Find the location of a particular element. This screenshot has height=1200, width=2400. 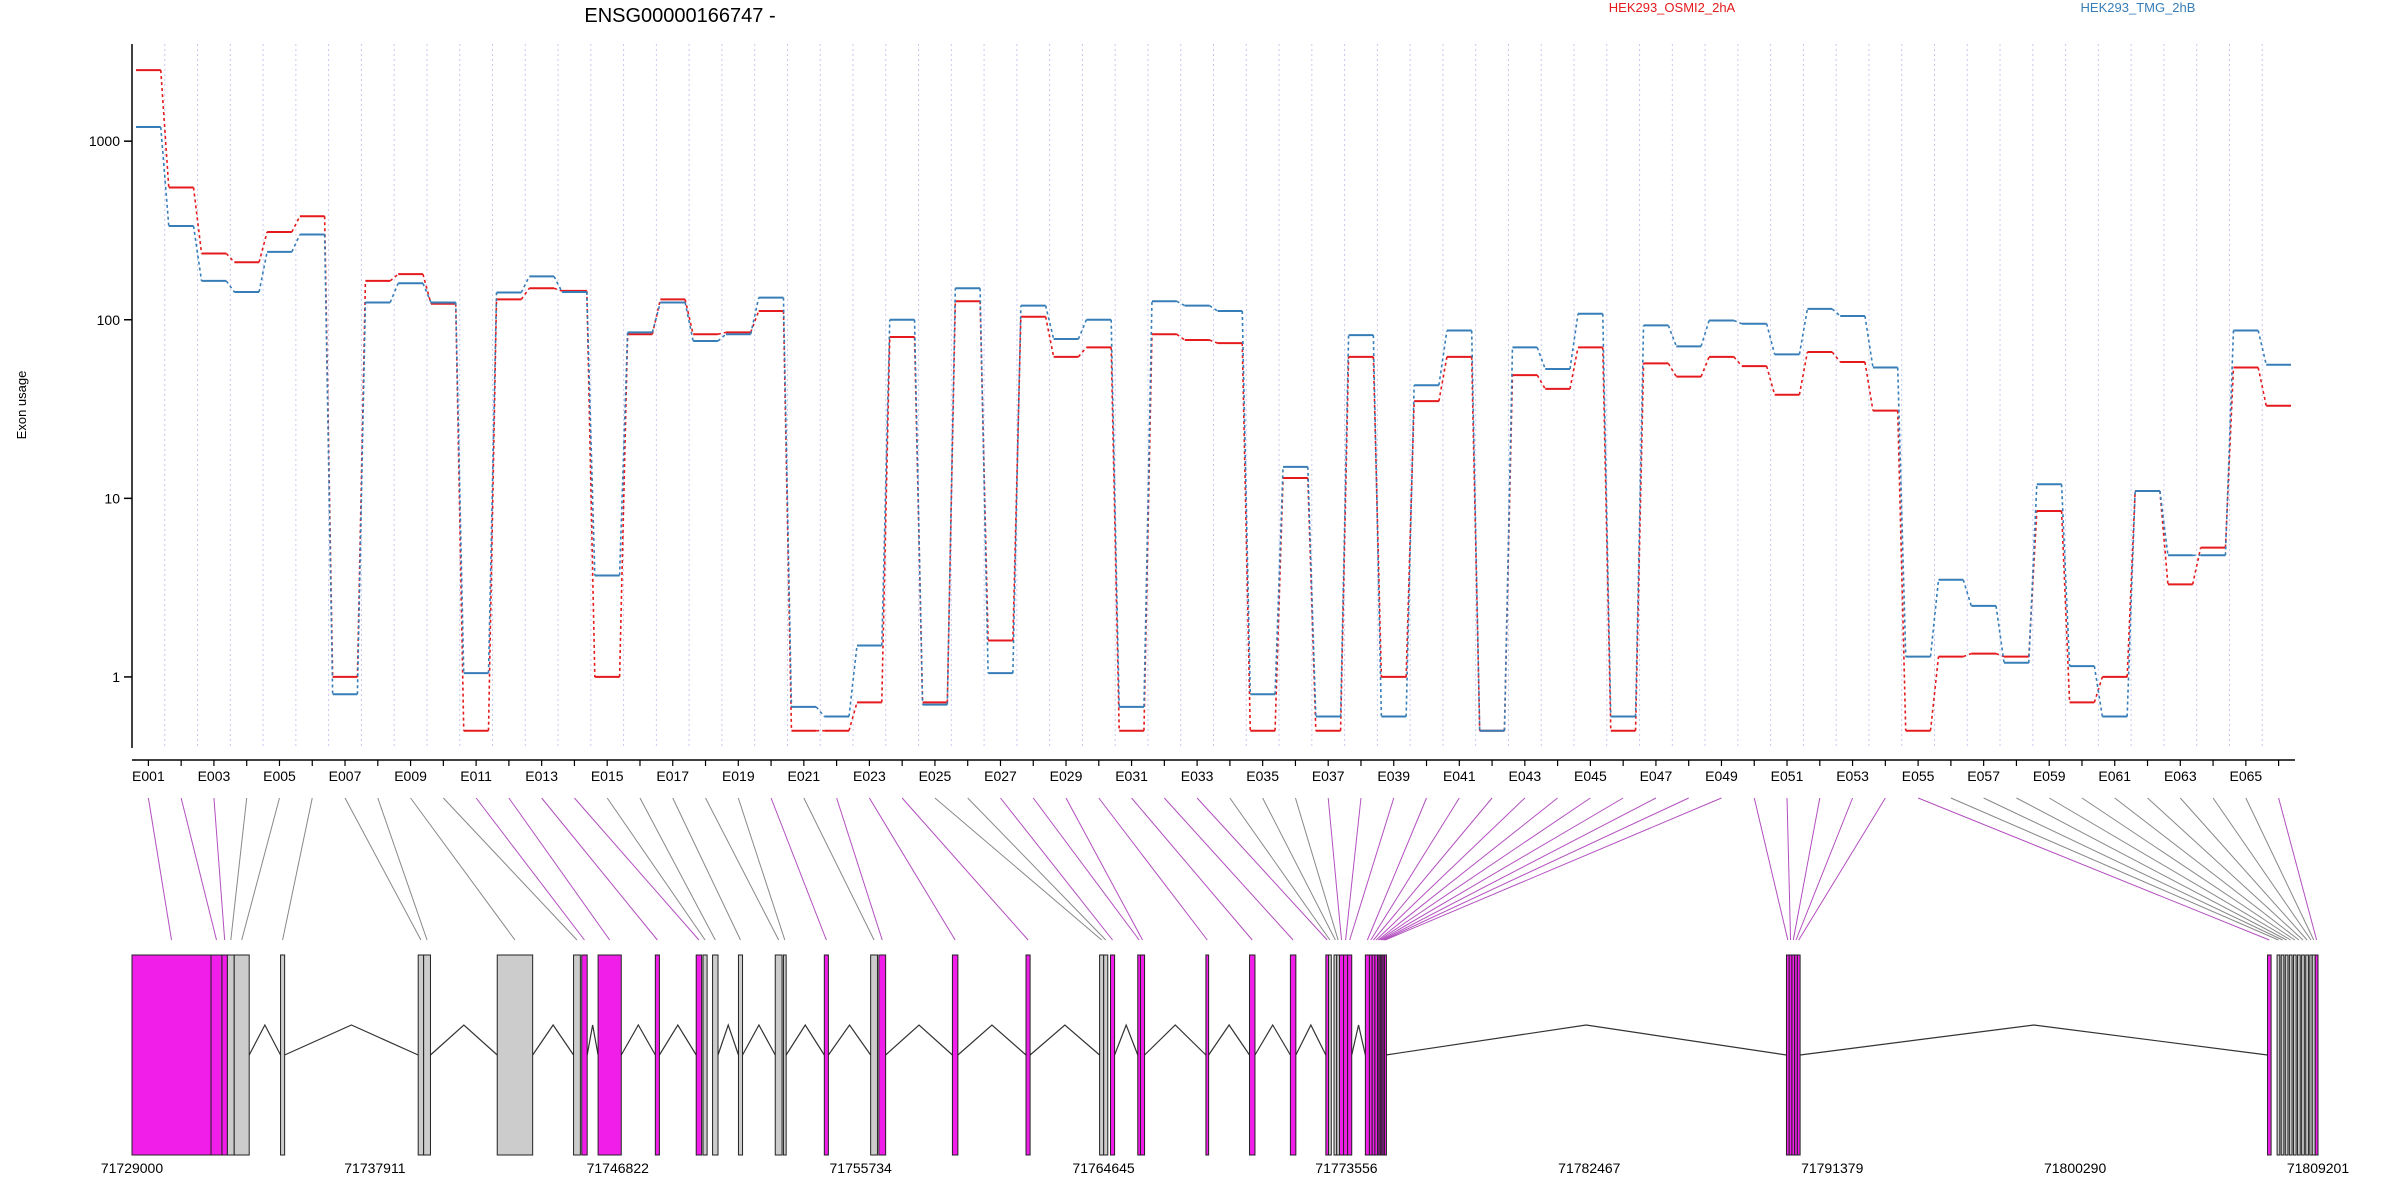

x-tick-label: E053 is located at coordinates (1852, 776).